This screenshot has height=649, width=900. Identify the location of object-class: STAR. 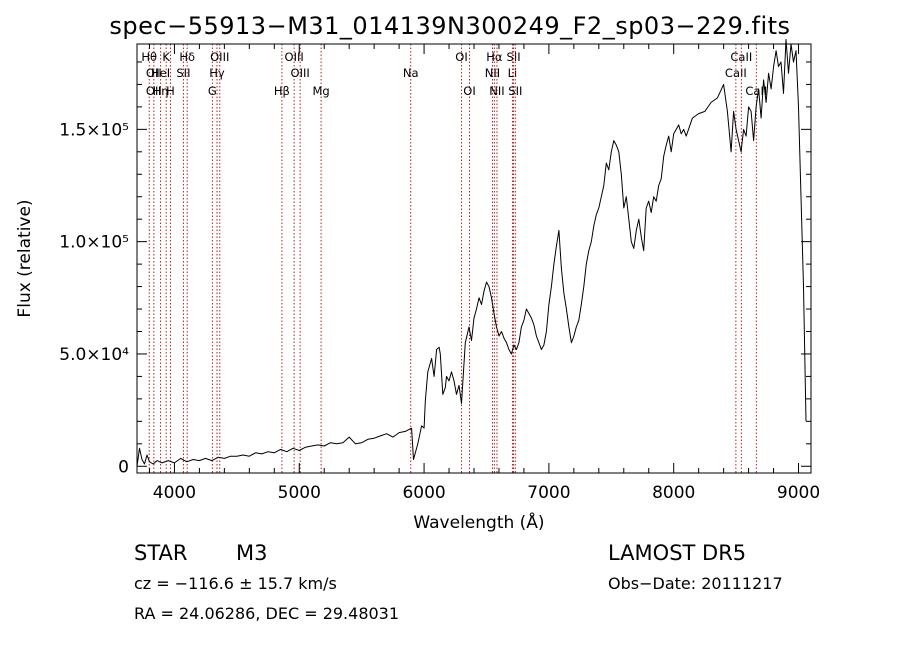
(161, 553).